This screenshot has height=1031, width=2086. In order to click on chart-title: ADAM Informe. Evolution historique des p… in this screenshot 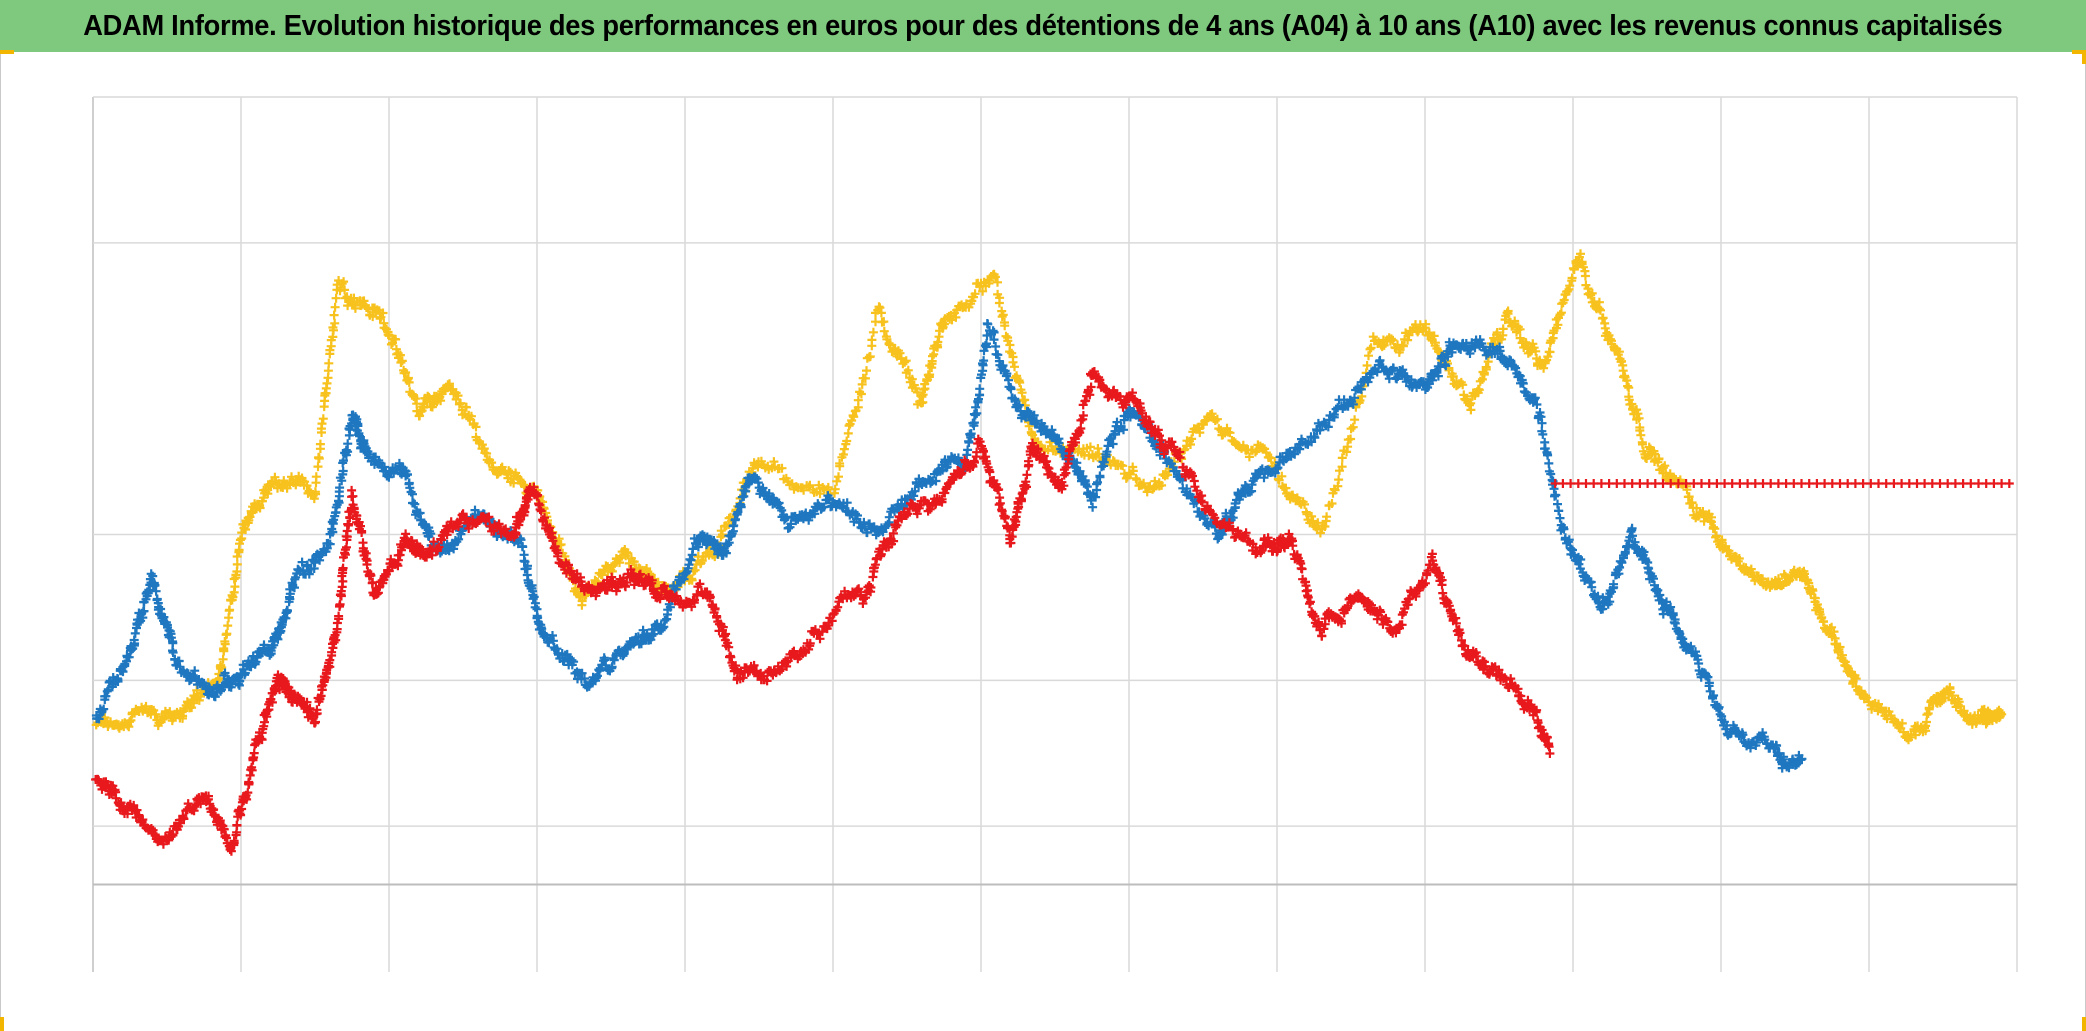, I will do `click(1043, 25)`.